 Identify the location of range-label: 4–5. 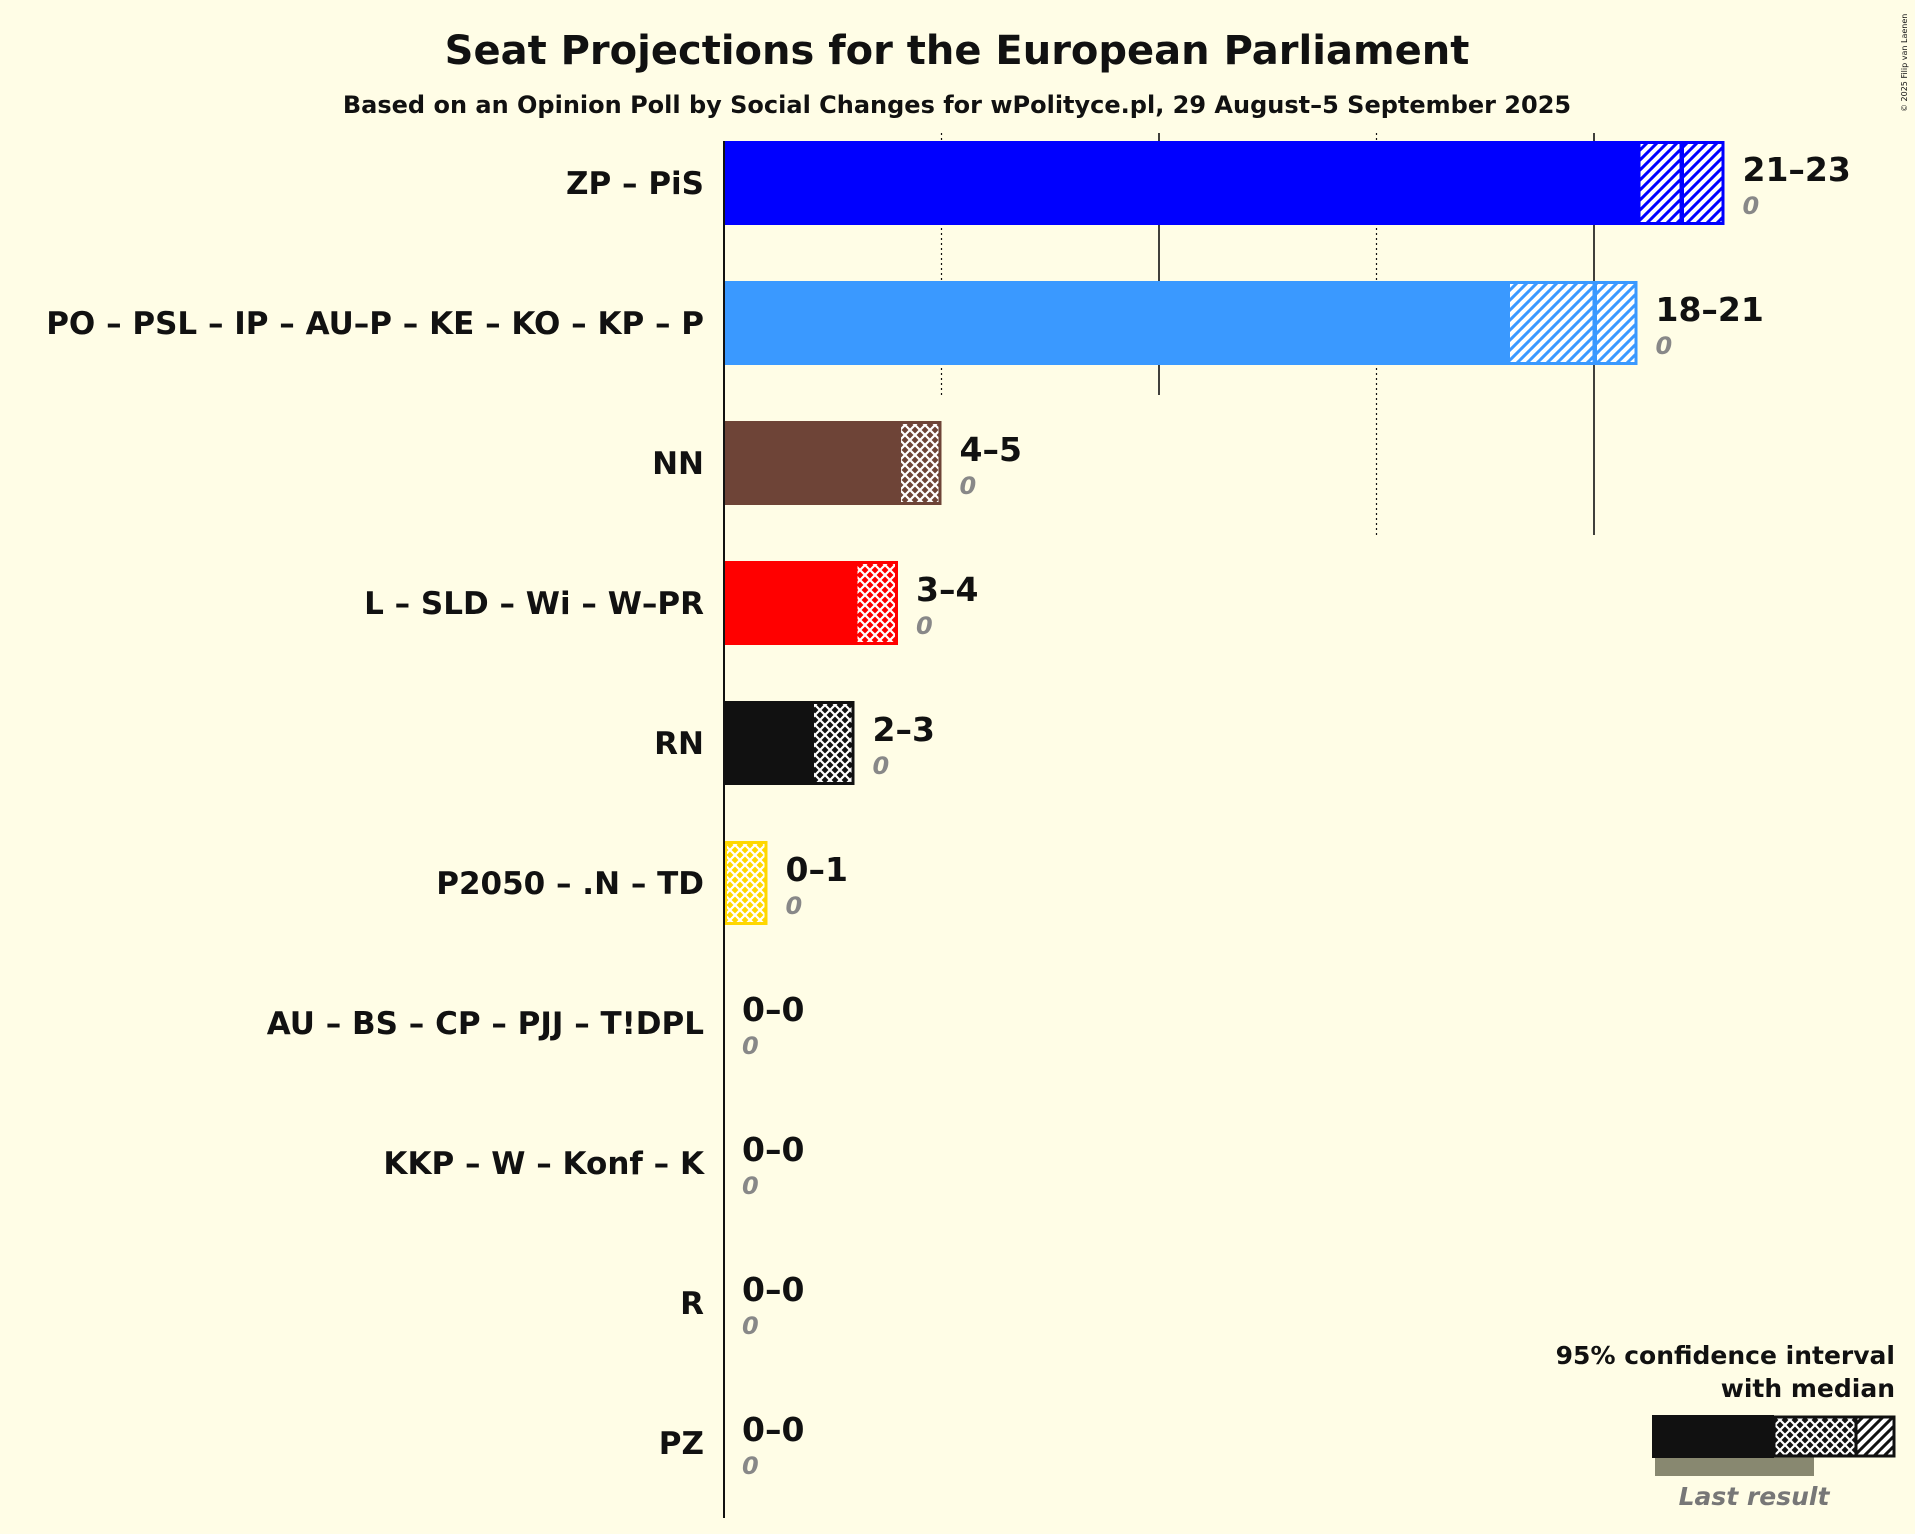
(991, 449).